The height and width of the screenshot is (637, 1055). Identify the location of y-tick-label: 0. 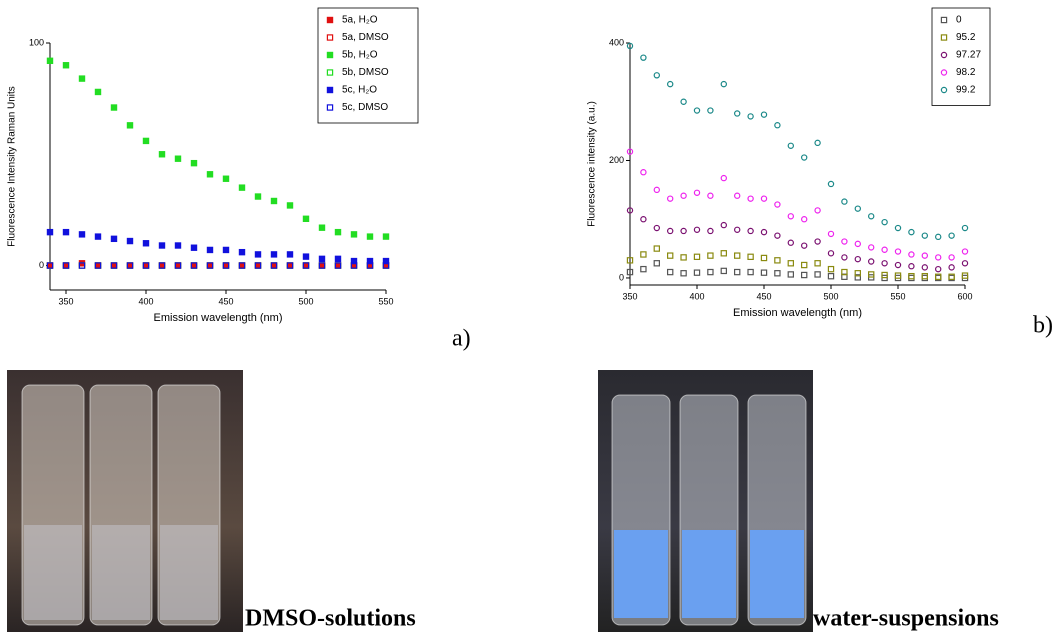
(621, 277).